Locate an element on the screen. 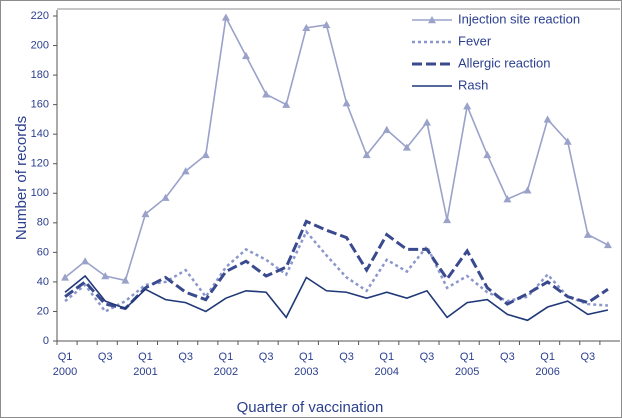 The width and height of the screenshot is (622, 418). x-year-label: 2000 is located at coordinates (65, 372).